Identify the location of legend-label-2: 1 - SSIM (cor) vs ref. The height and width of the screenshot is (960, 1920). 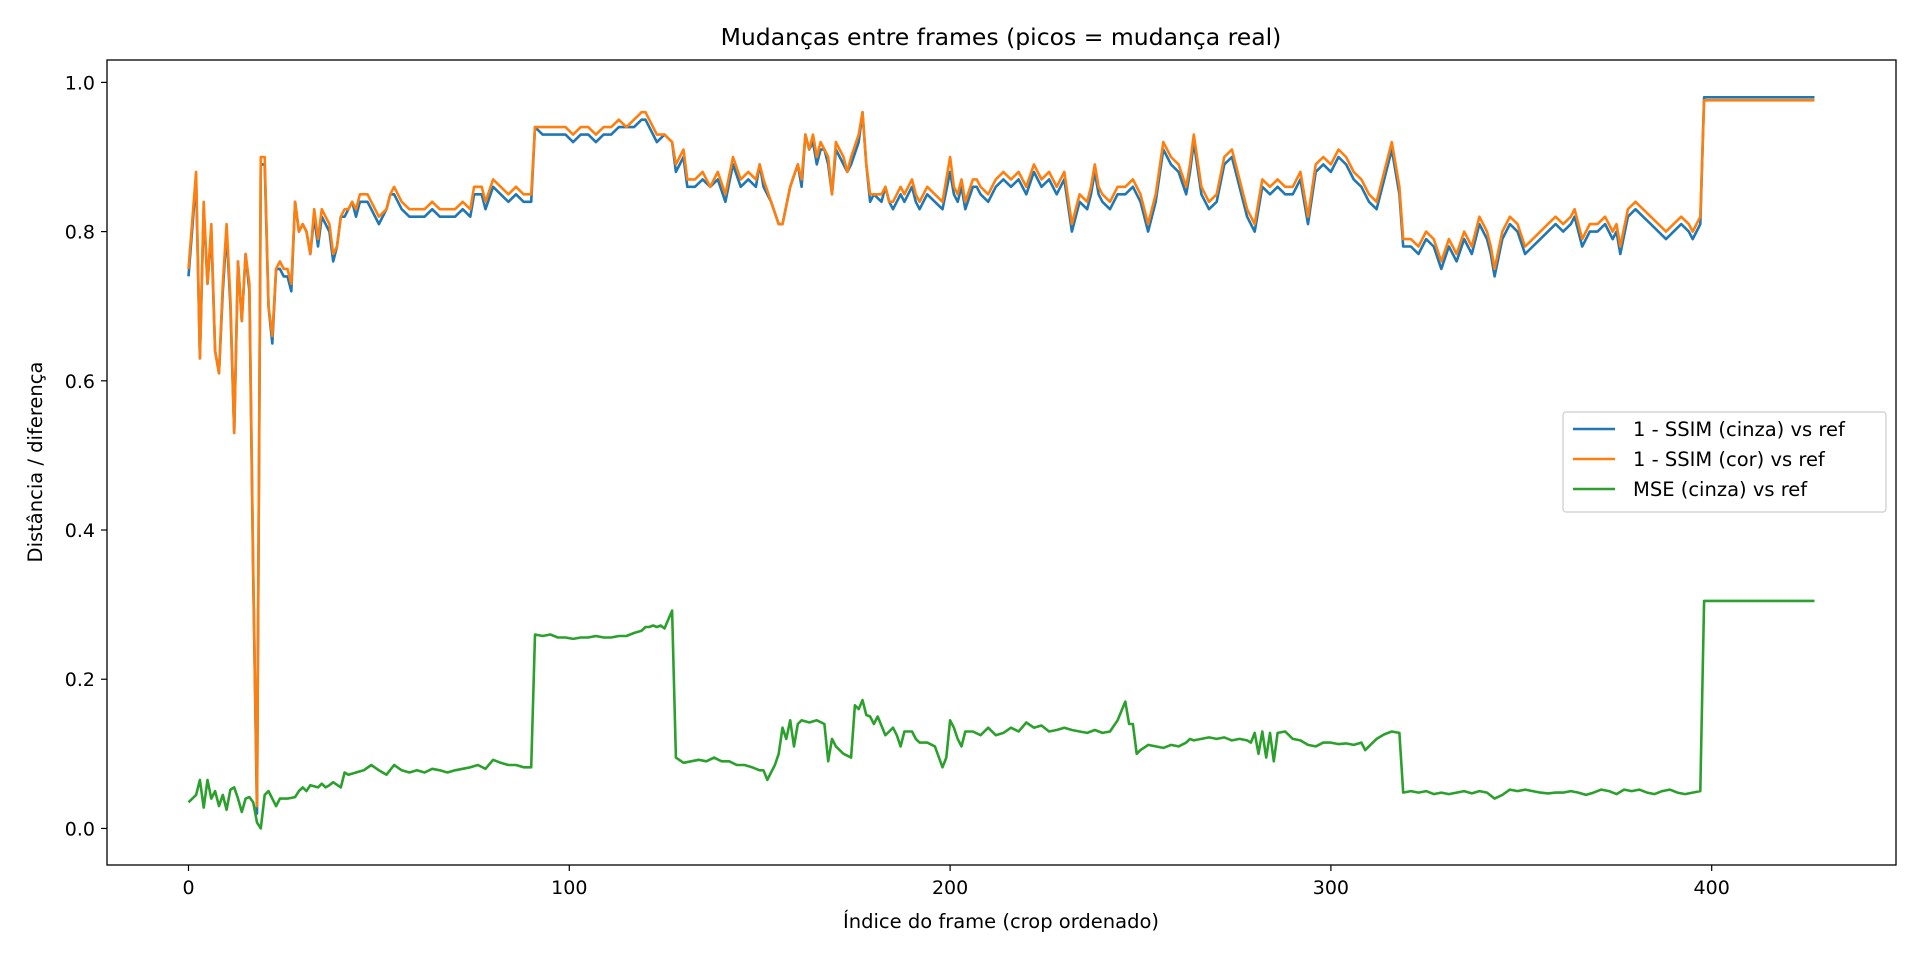
(1729, 459).